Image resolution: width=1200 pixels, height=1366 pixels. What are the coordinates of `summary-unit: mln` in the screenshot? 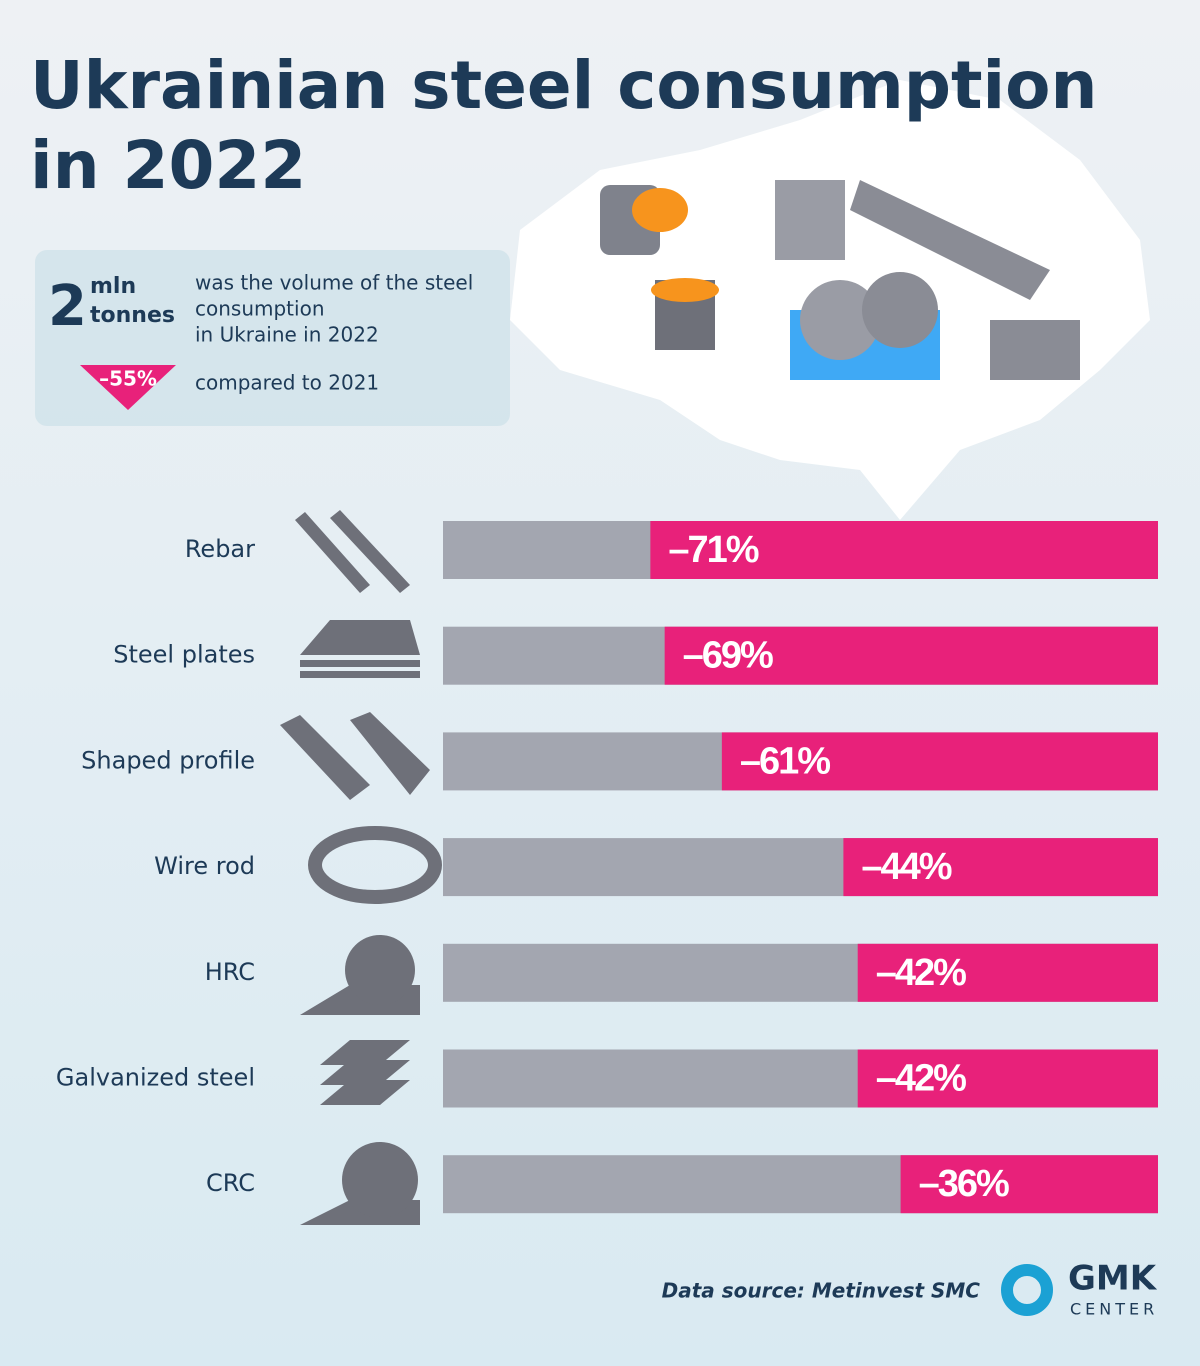 It's located at (113, 286).